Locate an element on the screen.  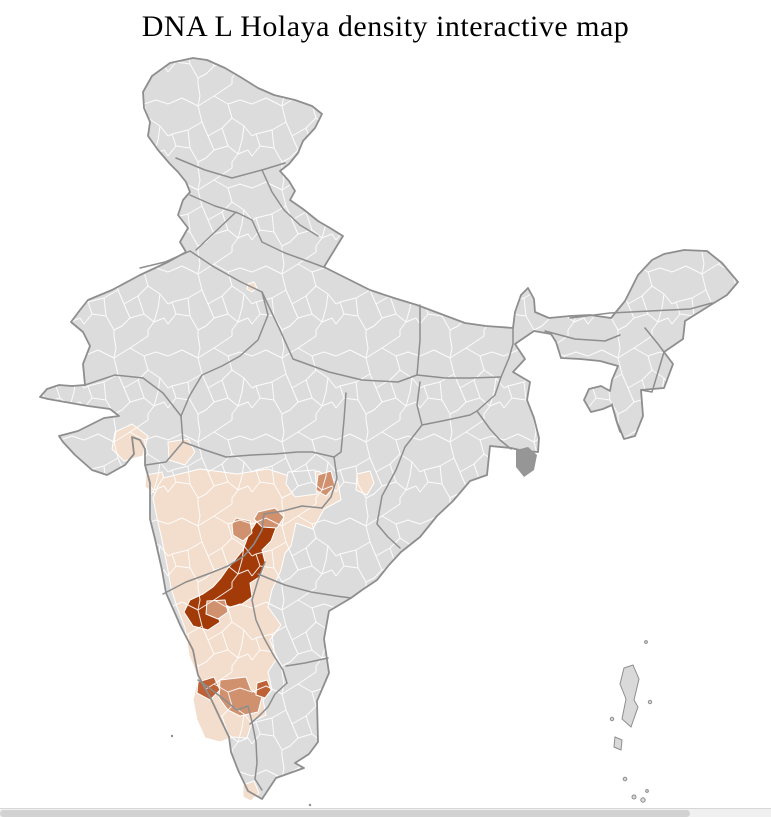
andaman-nicobar-islands is located at coordinates (631, 721).